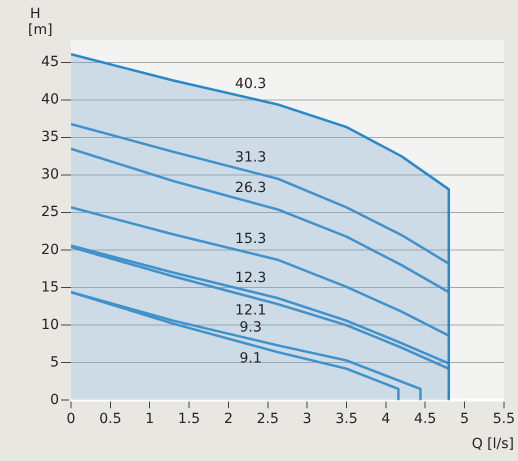 The width and height of the screenshot is (518, 461). What do you see at coordinates (503, 419) in the screenshot?
I see `x-tick-label: 5.5` at bounding box center [503, 419].